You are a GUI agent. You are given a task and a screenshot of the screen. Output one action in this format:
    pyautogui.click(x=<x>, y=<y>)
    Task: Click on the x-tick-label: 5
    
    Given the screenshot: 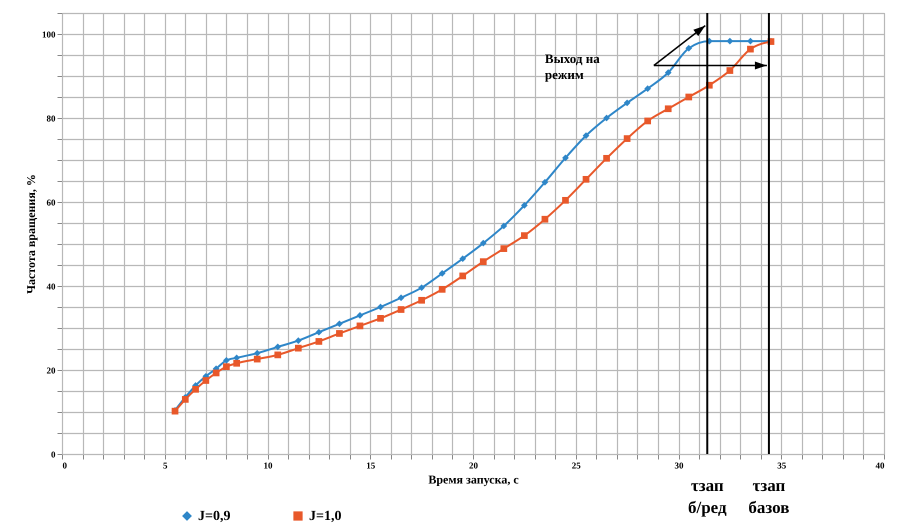 What is the action you would take?
    pyautogui.click(x=165, y=465)
    